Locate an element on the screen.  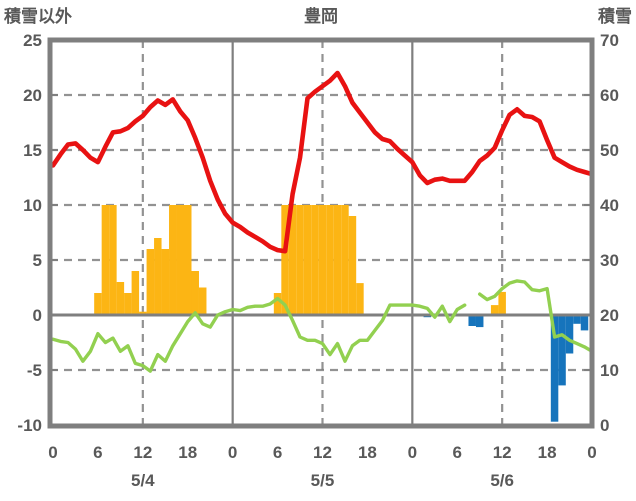
right-axis-tick-label: 30 is located at coordinates (609, 260).